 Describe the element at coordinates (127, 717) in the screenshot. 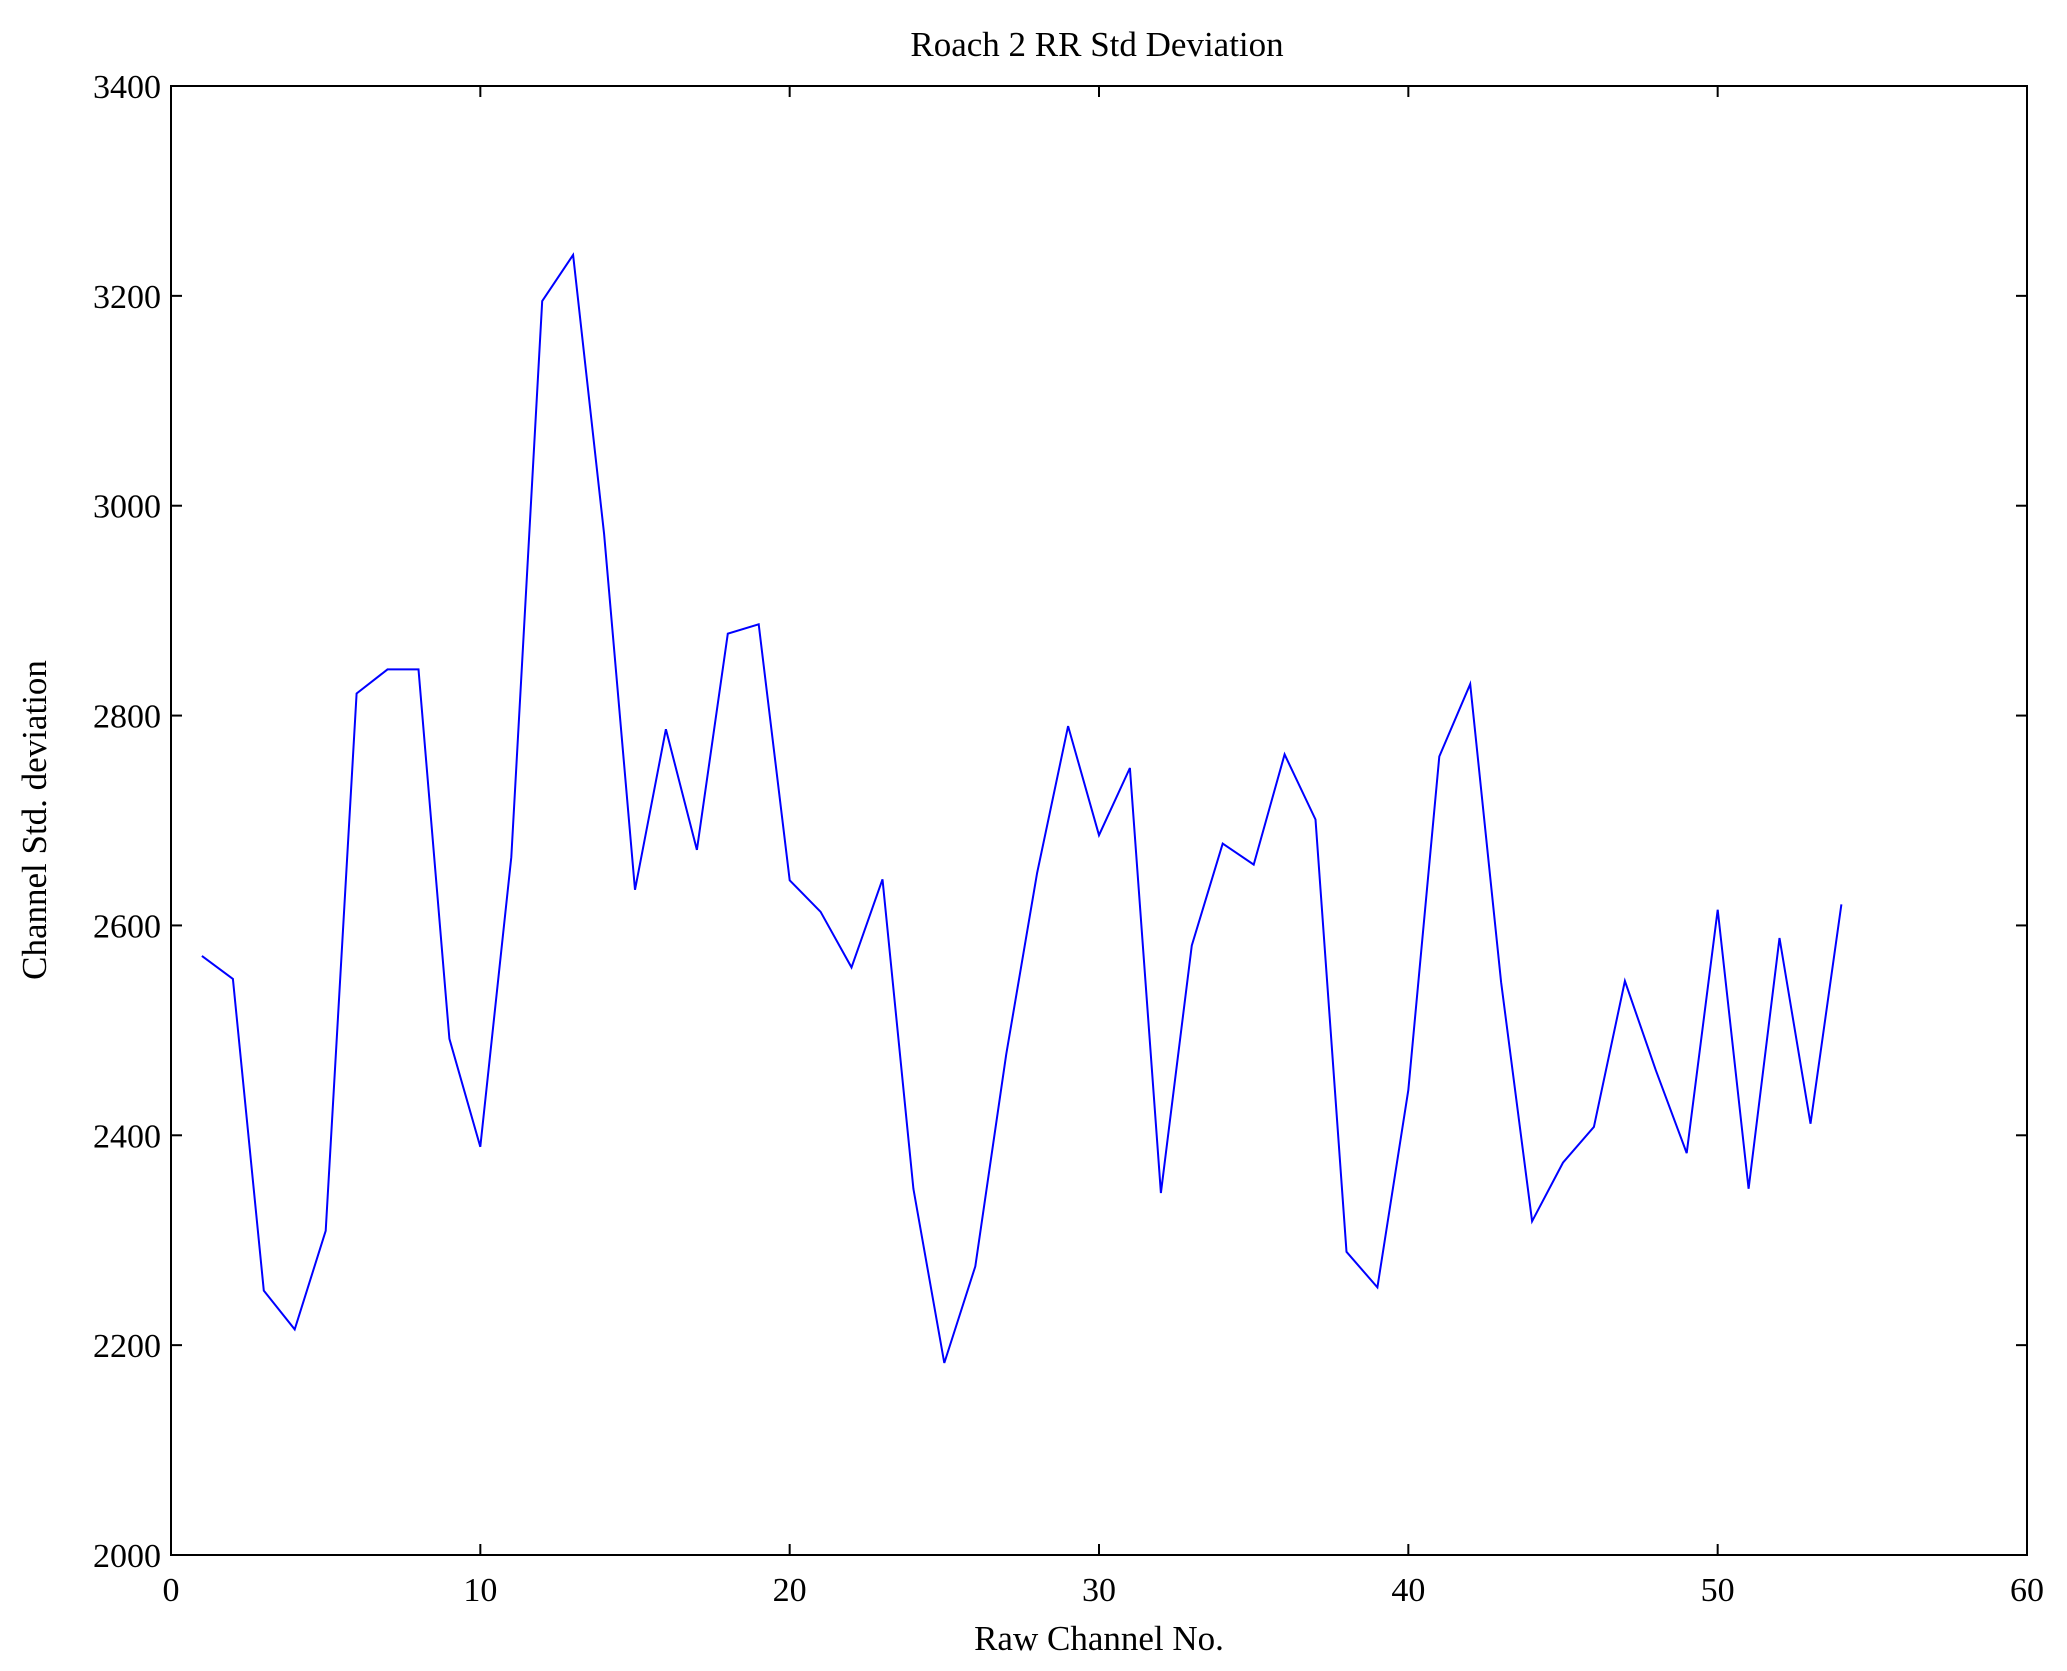

I see `y-tick-label: 2800` at that location.